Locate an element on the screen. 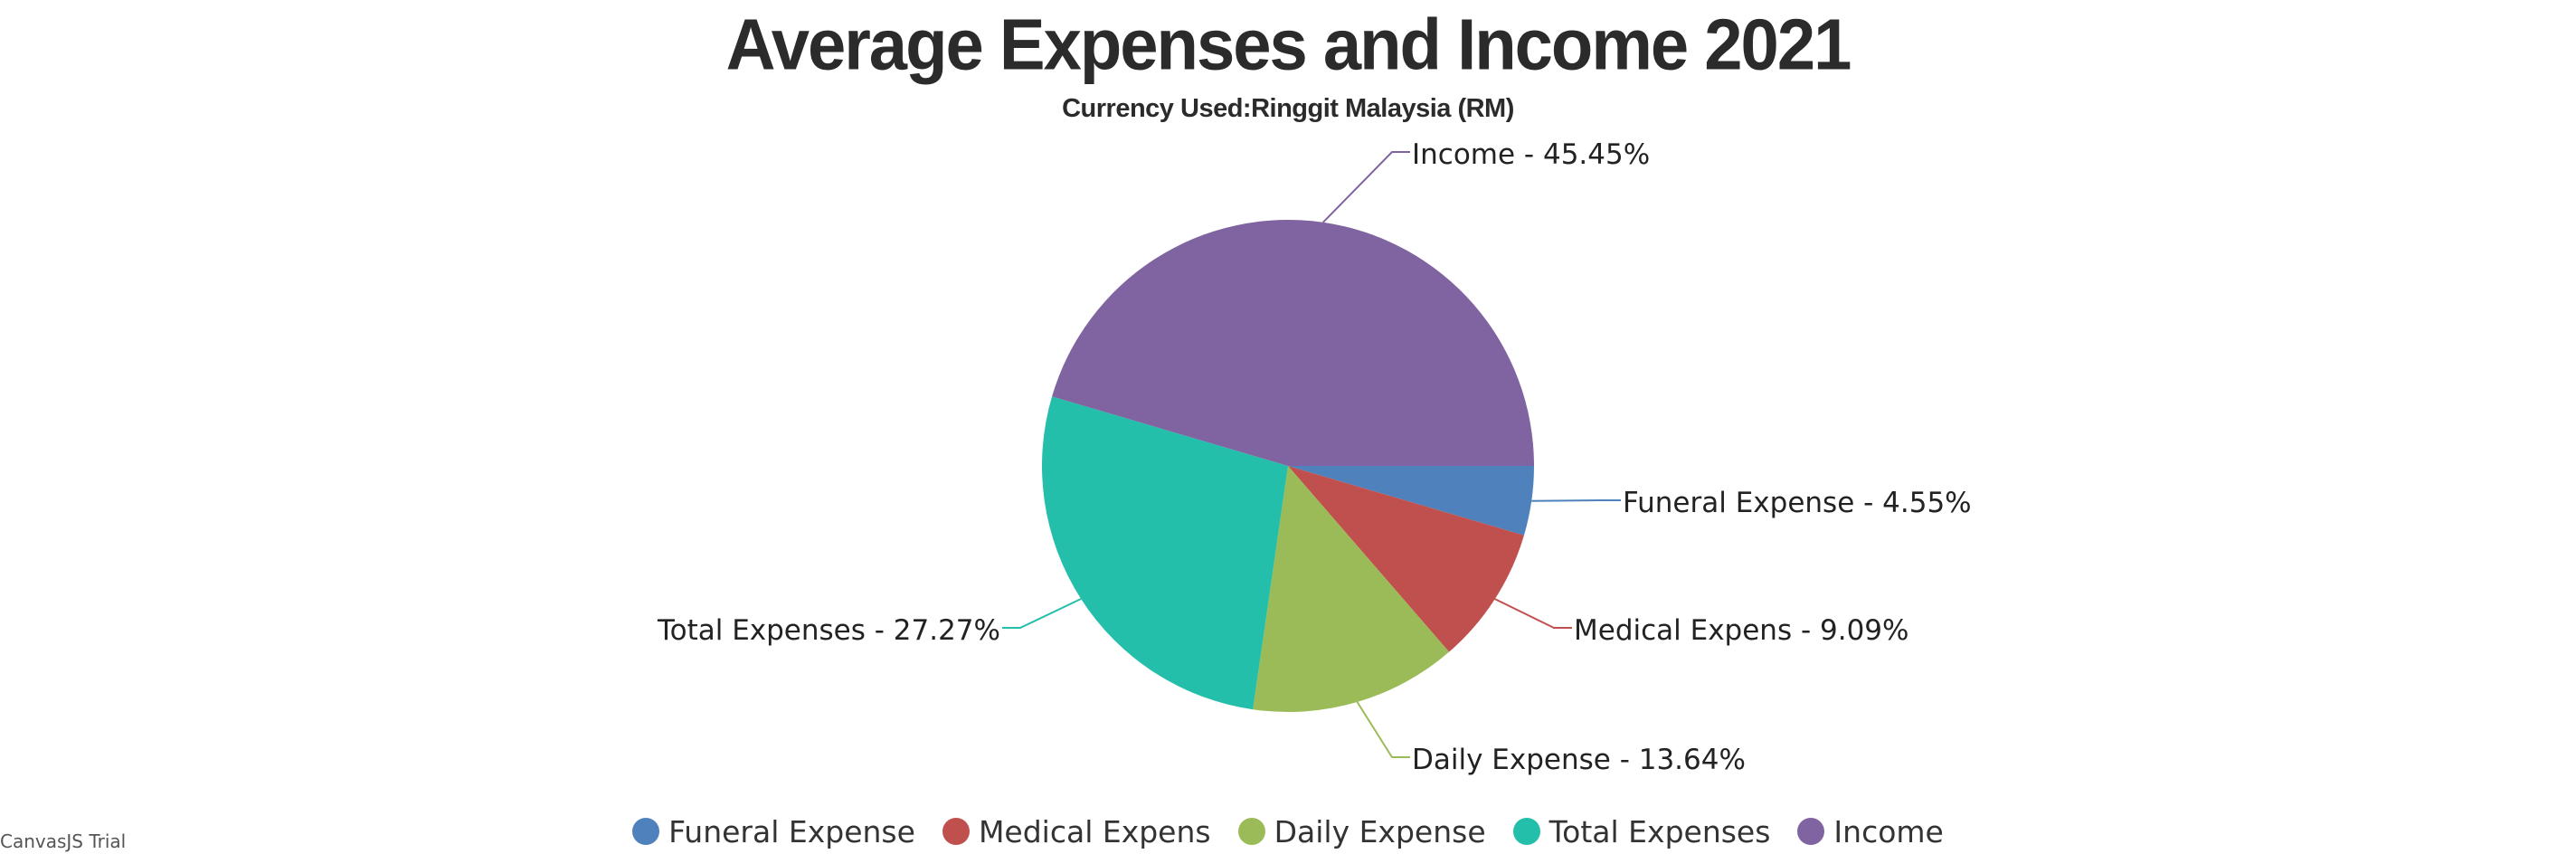 This screenshot has width=2576, height=854. legend-item: Total Expenses is located at coordinates (1642, 831).